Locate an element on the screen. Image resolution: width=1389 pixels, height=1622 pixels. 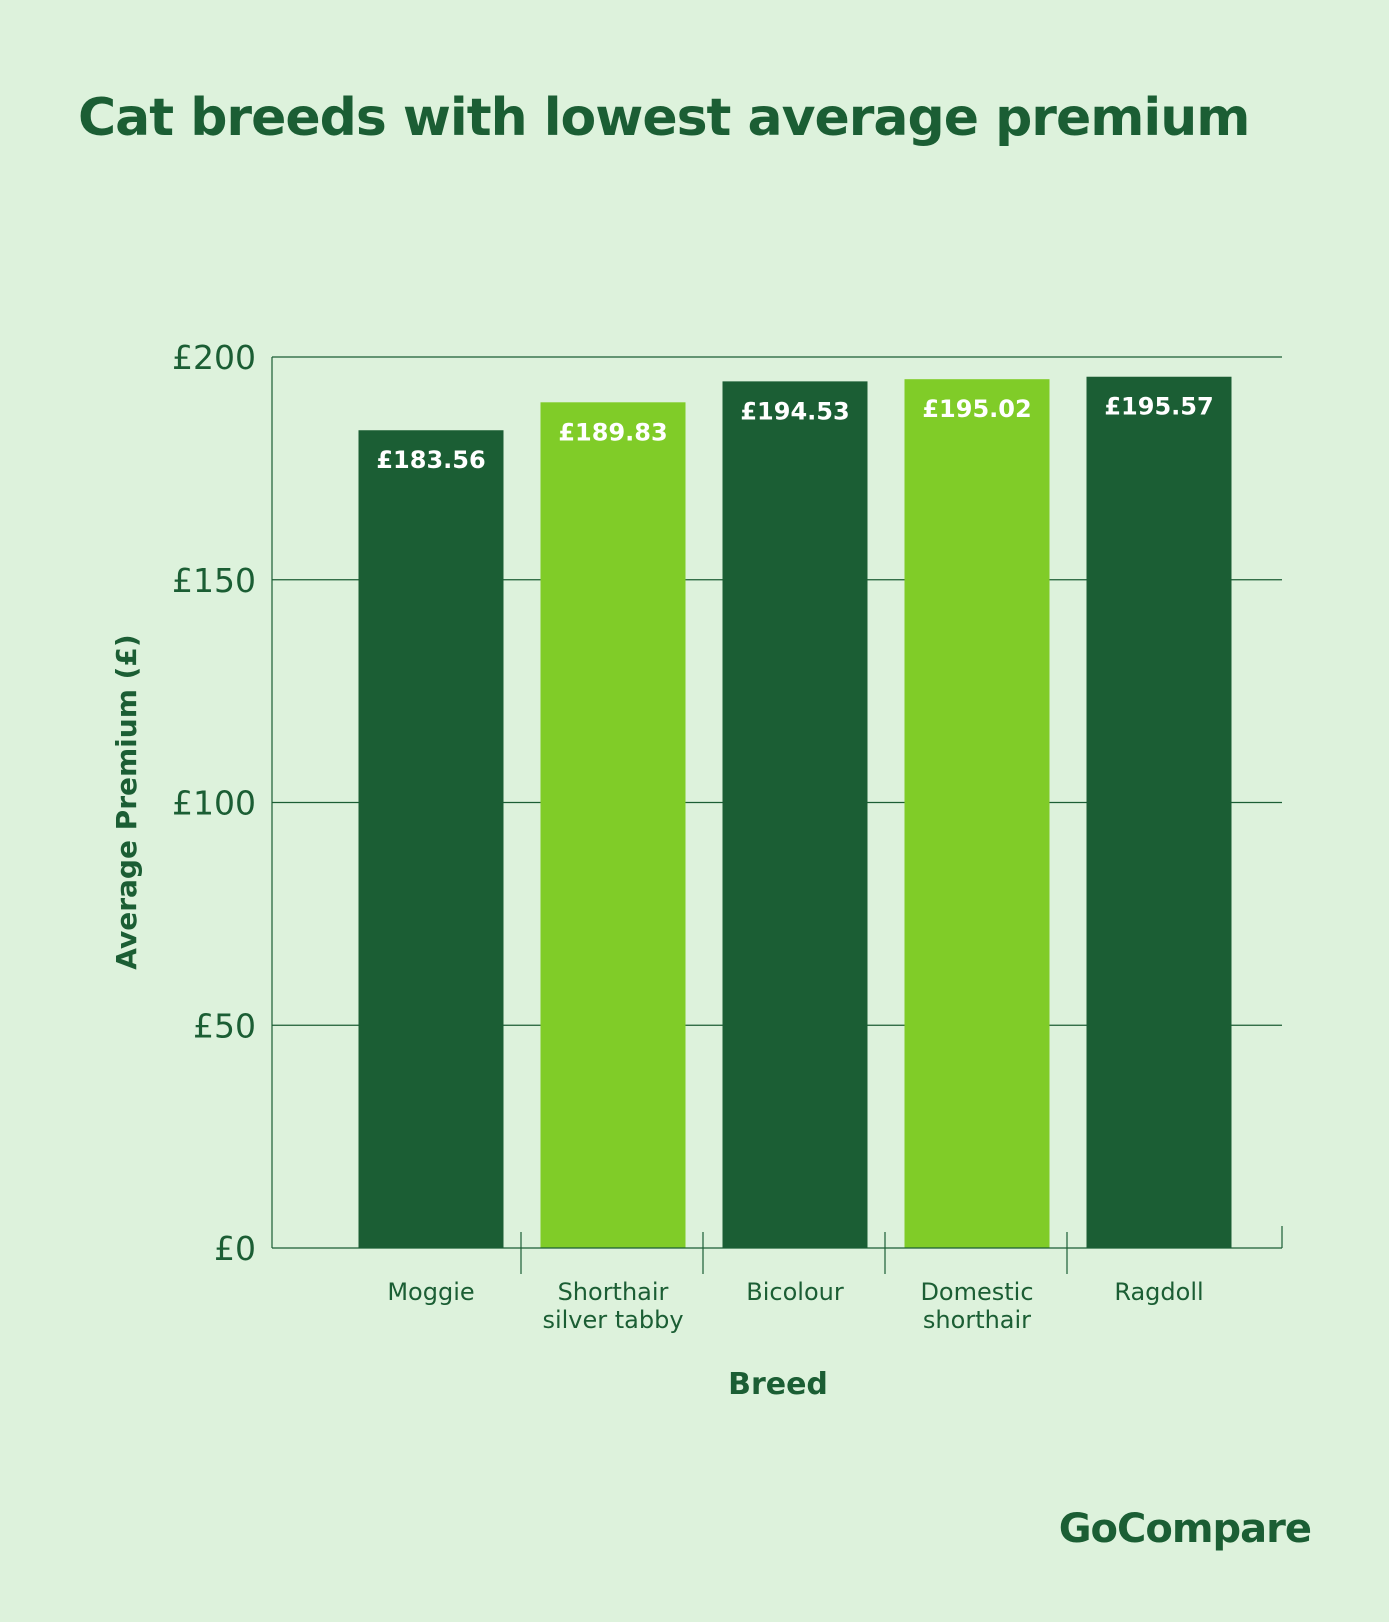
x-tick-label-line: silver tabby is located at coordinates (612, 1320).